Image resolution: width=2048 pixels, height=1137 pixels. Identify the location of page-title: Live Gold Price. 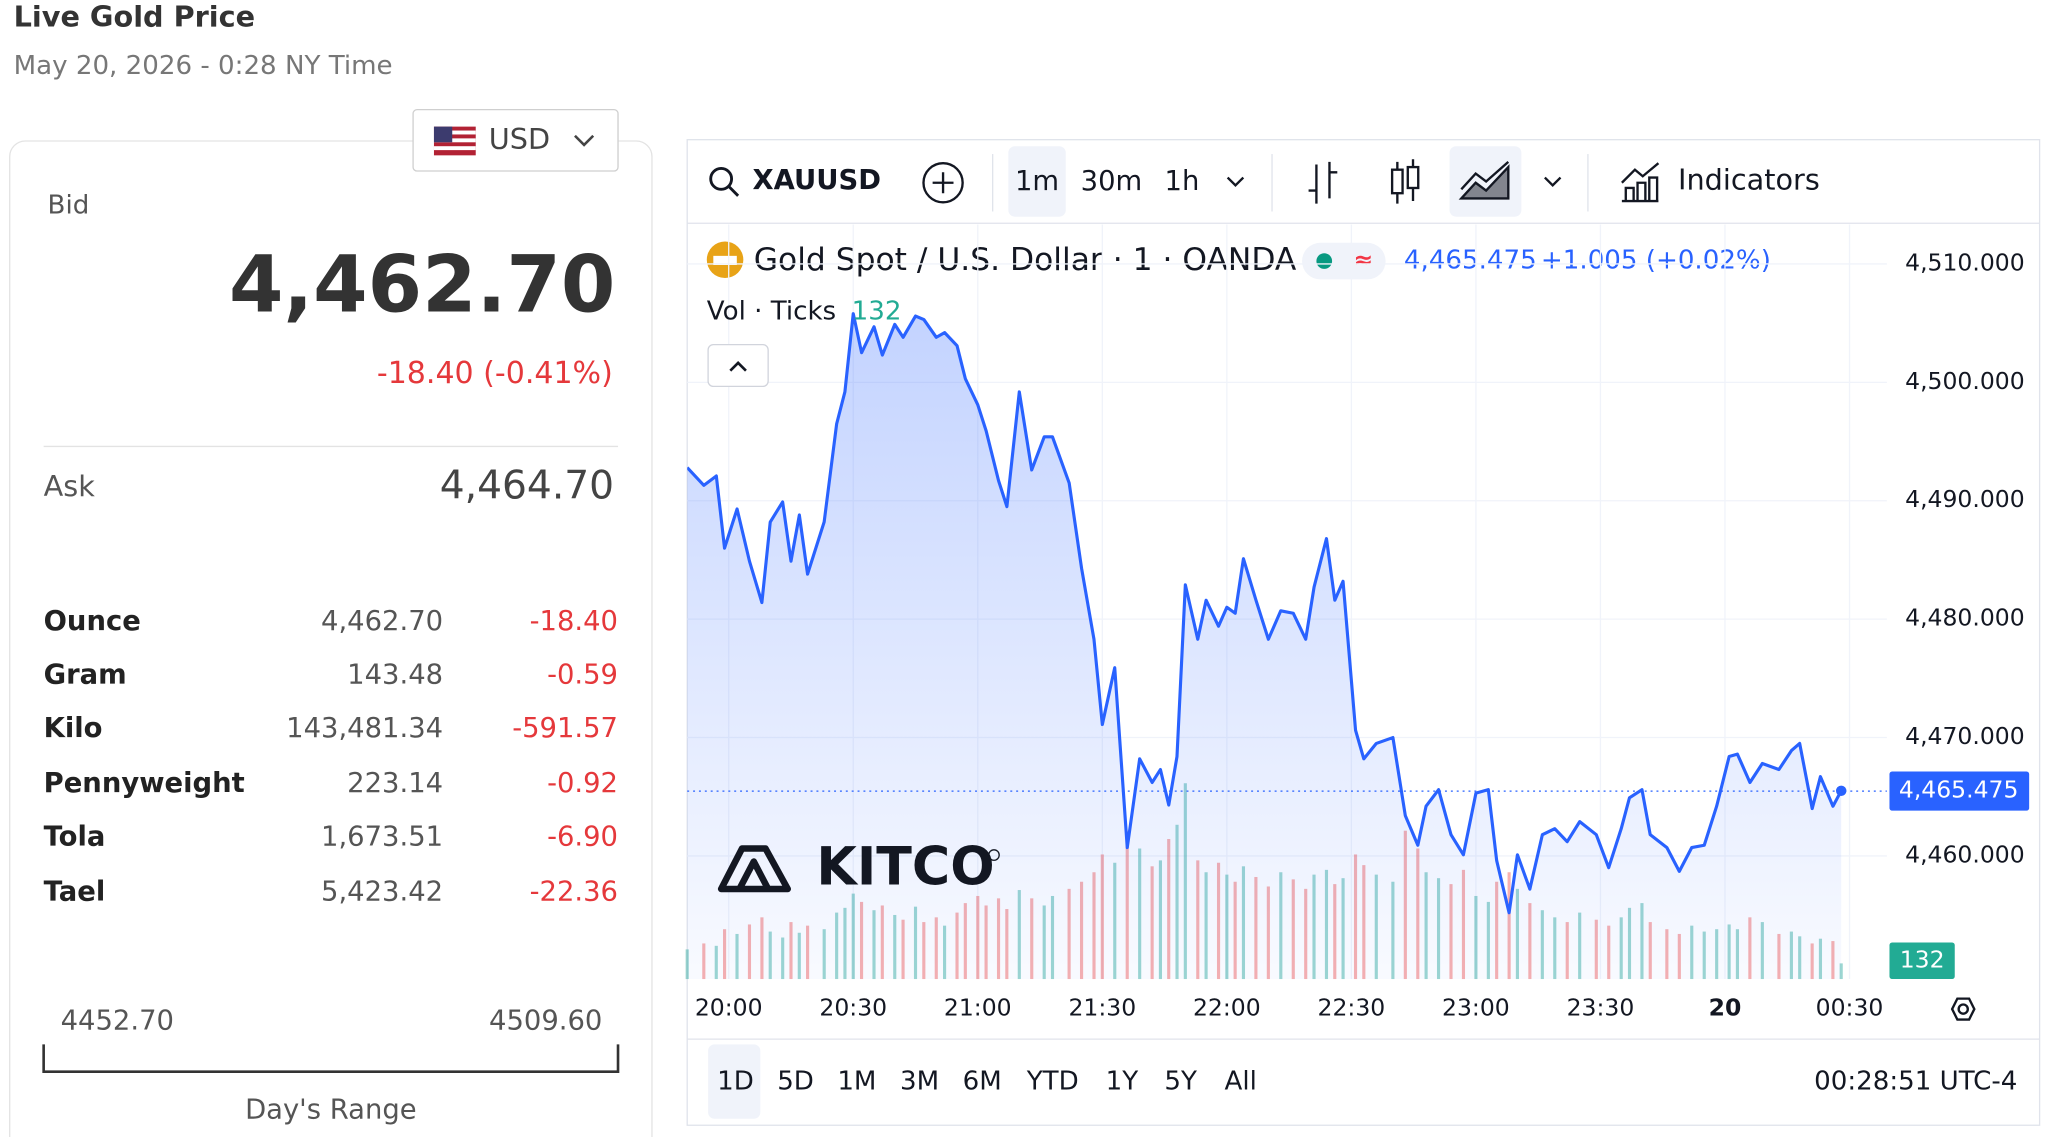
(134, 16).